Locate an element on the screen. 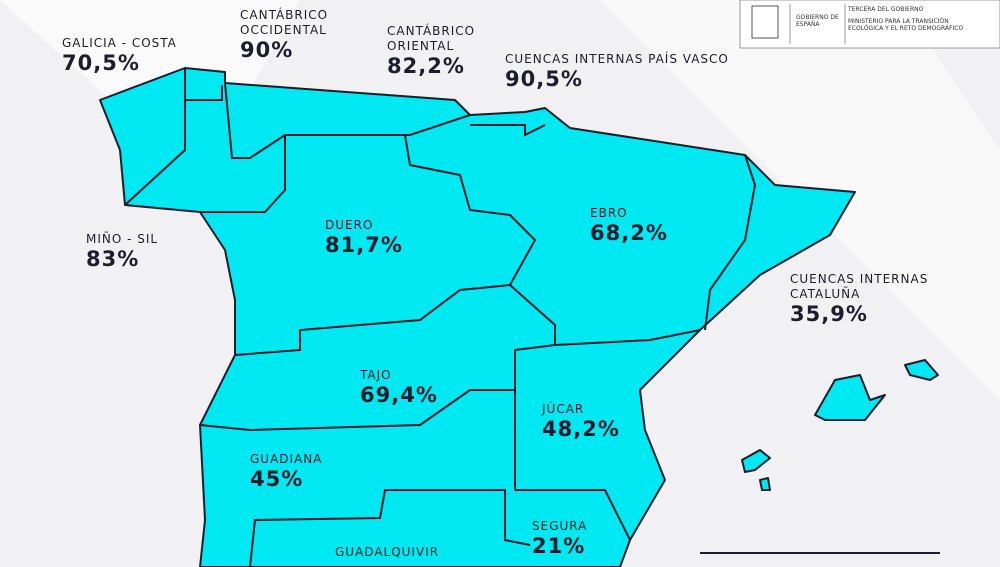 Image resolution: width=1000 pixels, height=567 pixels. basin-label: CANTÁBRICO ORIENTAL 82,2% is located at coordinates (431, 51).